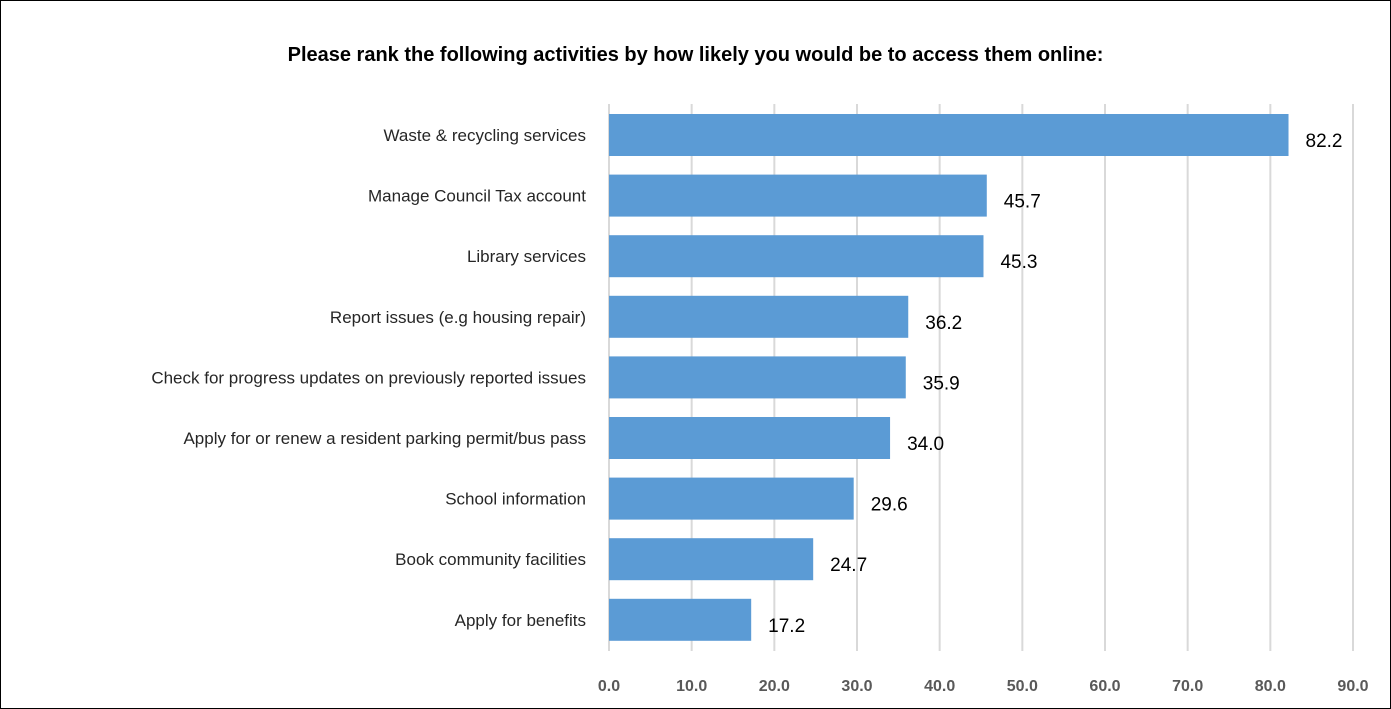 This screenshot has height=709, width=1391. I want to click on data-label: 35.9, so click(941, 383).